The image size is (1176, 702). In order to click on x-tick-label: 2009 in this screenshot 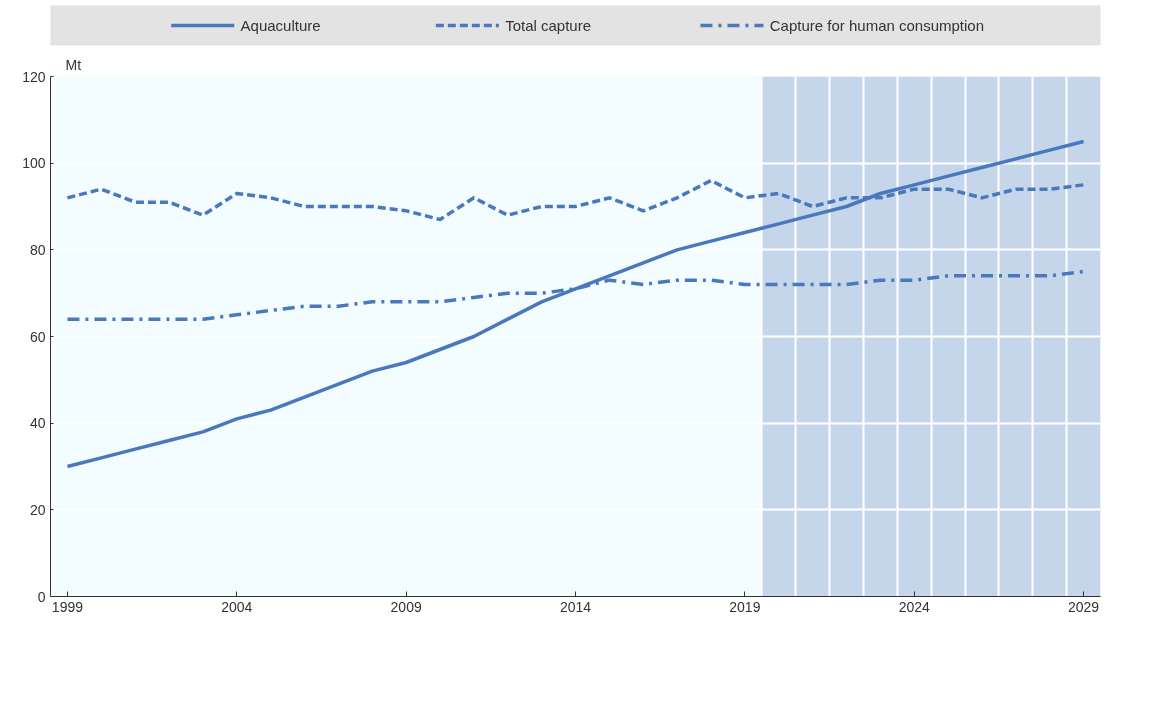, I will do `click(406, 606)`.